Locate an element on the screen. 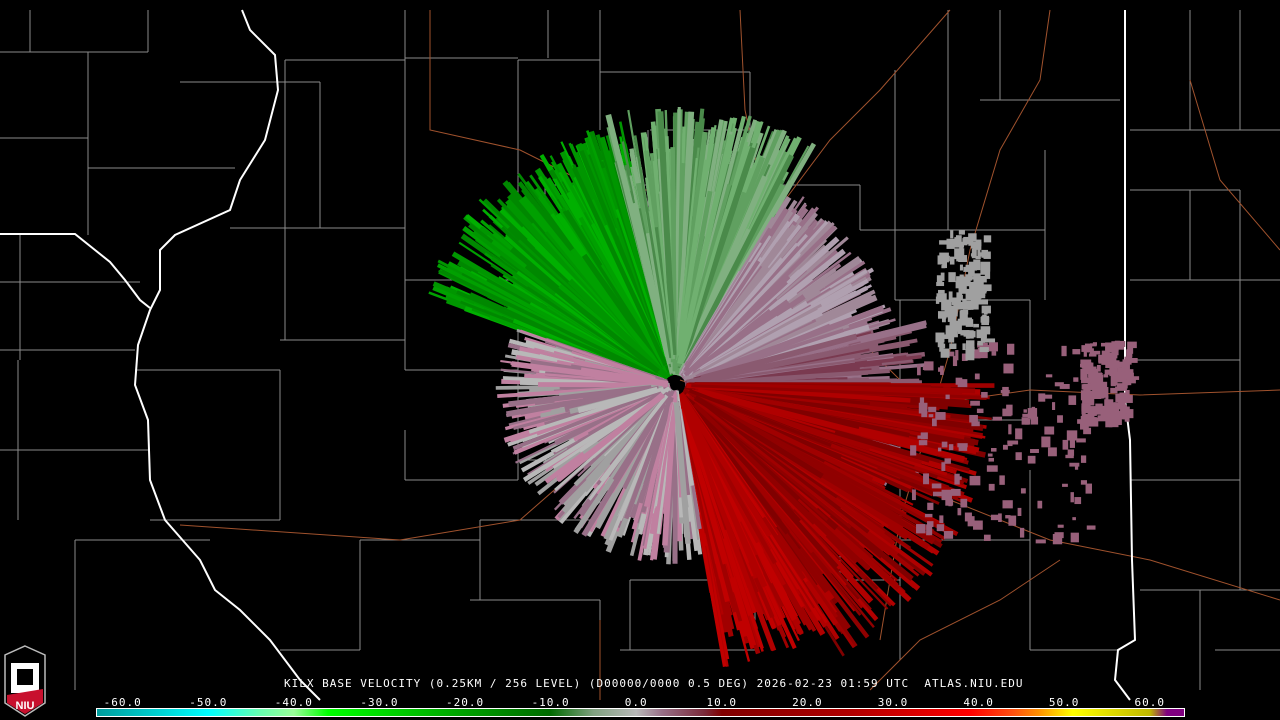 Image resolution: width=1280 pixels, height=720 pixels. colorbar-tick: 20.0 is located at coordinates (807, 702).